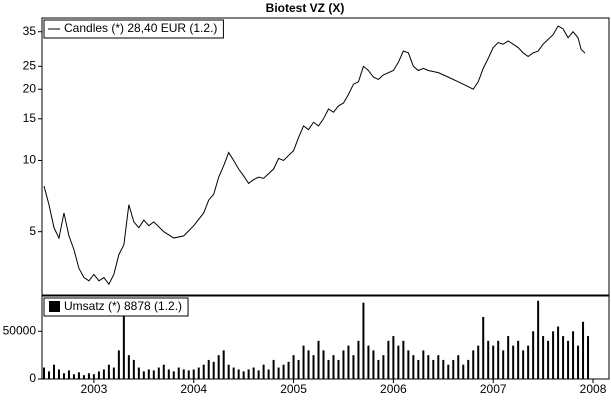 This screenshot has width=611, height=400. I want to click on legend: Candles (*) 28,40 EUR (1.2.), so click(133, 29).